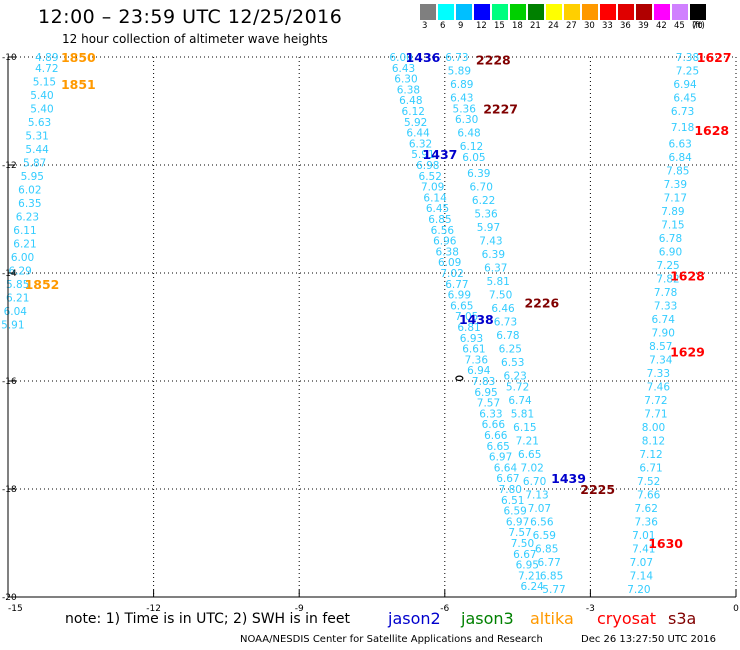 The width and height of the screenshot is (740, 650). I want to click on wave-height-value: 6.51, so click(512, 501).